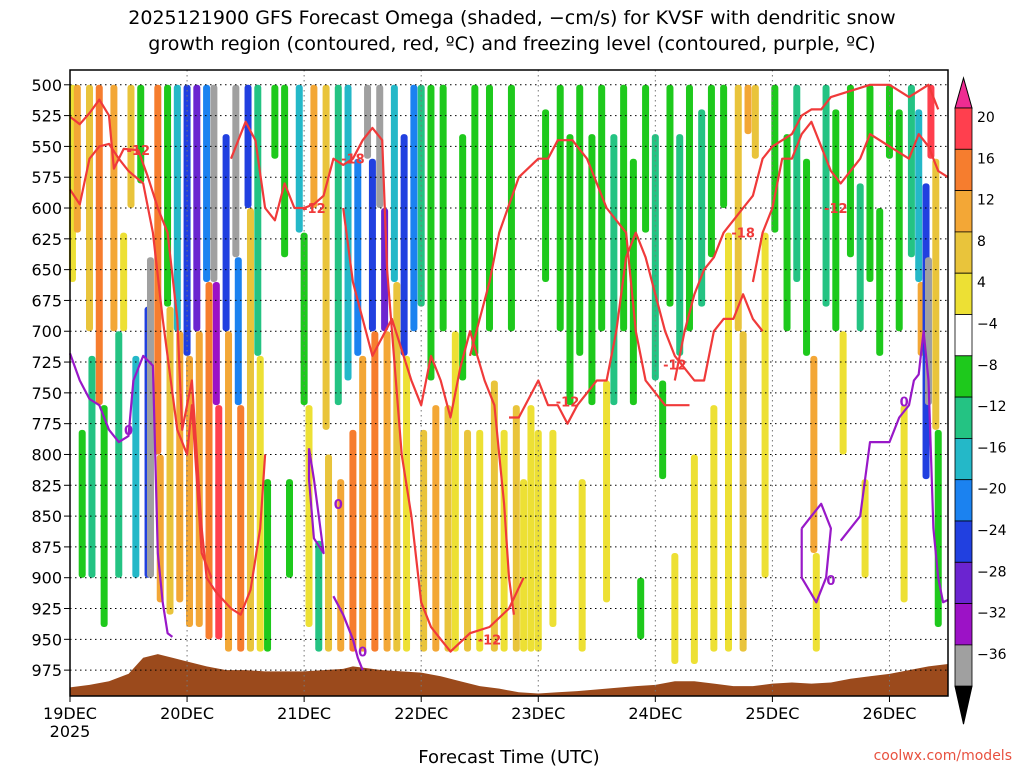 The width and height of the screenshot is (1024, 768). What do you see at coordinates (850, 201) in the screenshot?
I see `dgz-contour-line` at bounding box center [850, 201].